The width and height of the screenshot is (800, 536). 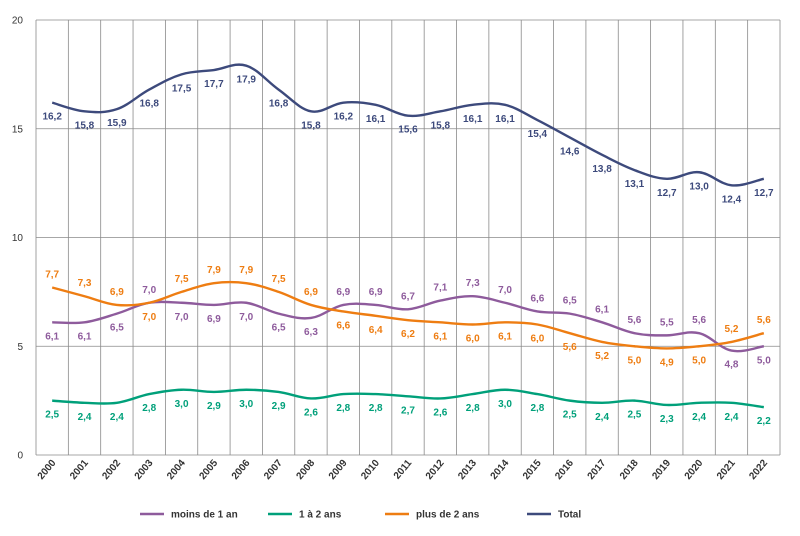 I want to click on y-tick-label: 20, so click(x=18, y=21).